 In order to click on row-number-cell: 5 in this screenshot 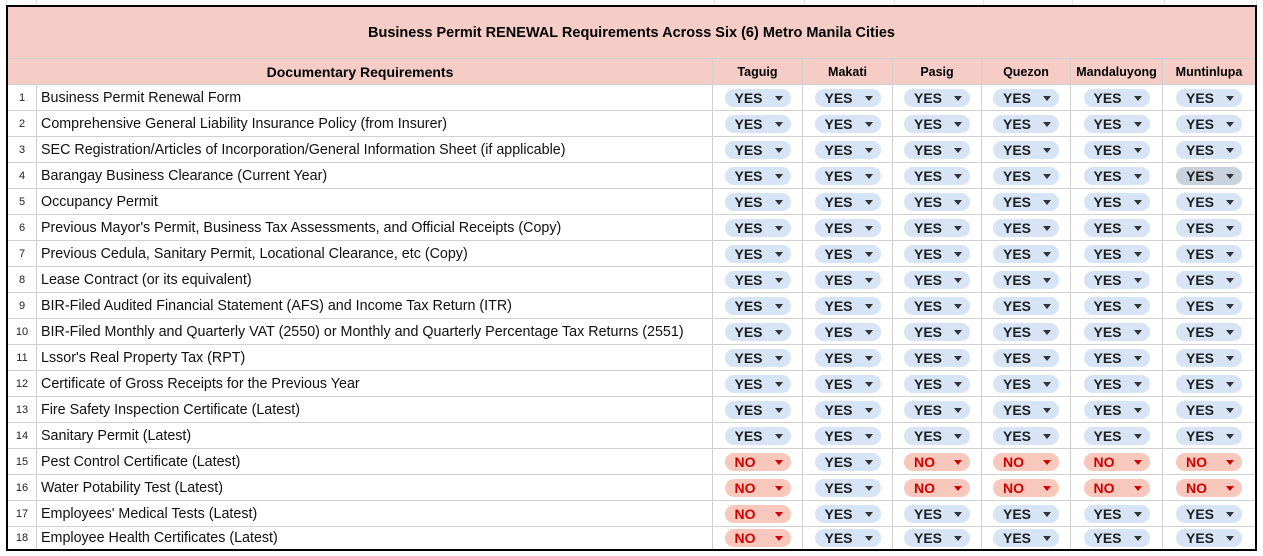, I will do `click(22, 202)`.